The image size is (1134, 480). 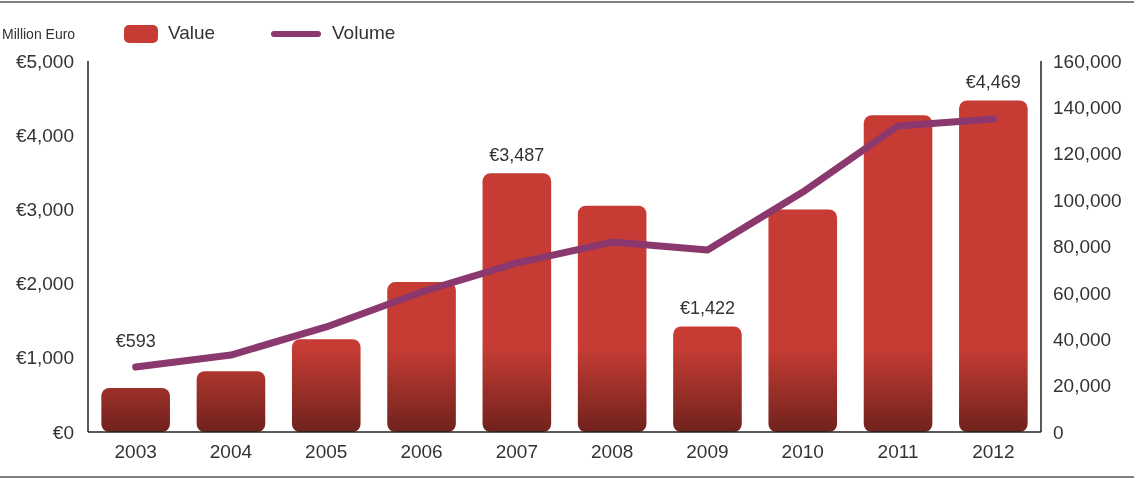 What do you see at coordinates (135, 341) in the screenshot?
I see `data-label: €593` at bounding box center [135, 341].